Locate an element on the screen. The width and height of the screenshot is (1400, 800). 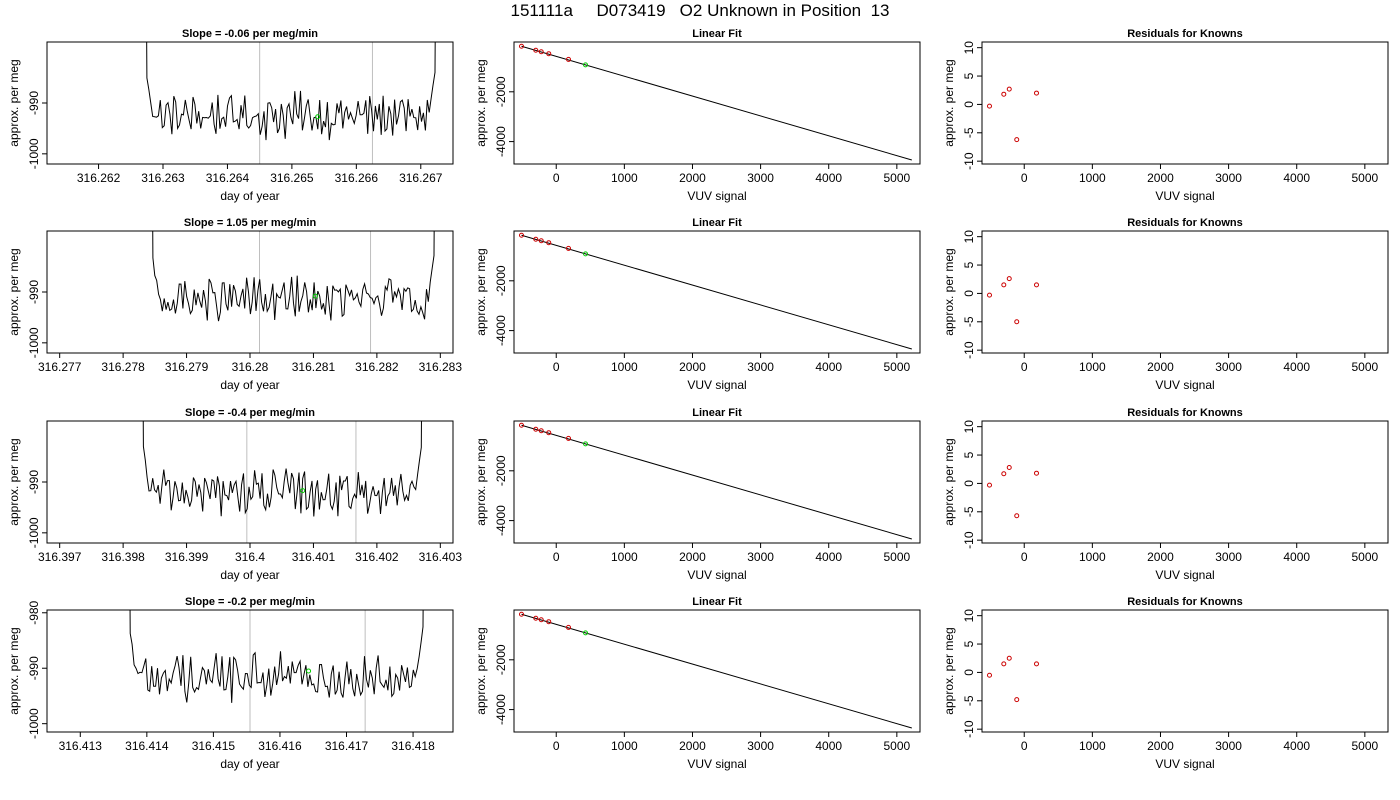
x-tick-label: 316.402 is located at coordinates (377, 557).